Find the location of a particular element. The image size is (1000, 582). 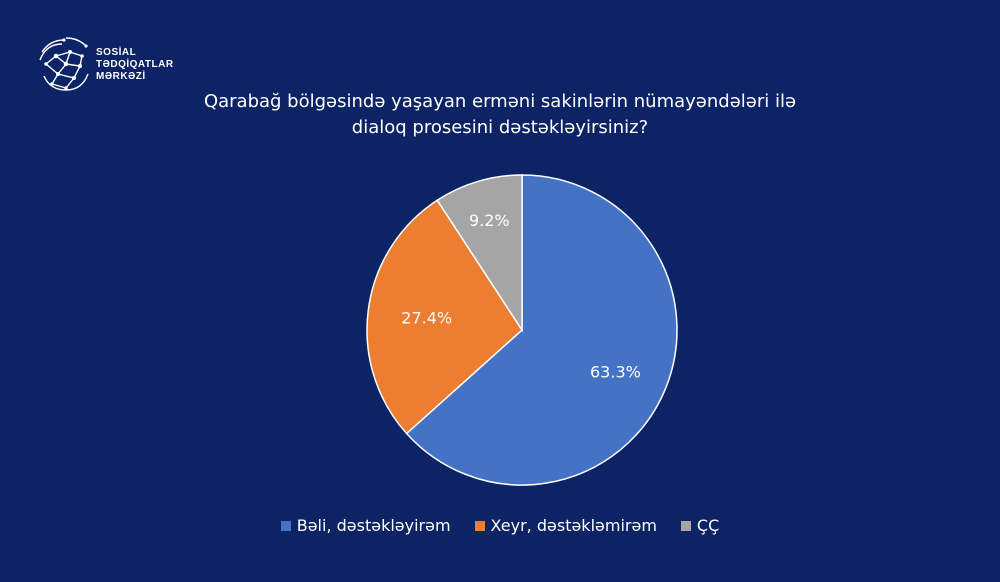

legend-item-3: ÇÇ is located at coordinates (700, 525).